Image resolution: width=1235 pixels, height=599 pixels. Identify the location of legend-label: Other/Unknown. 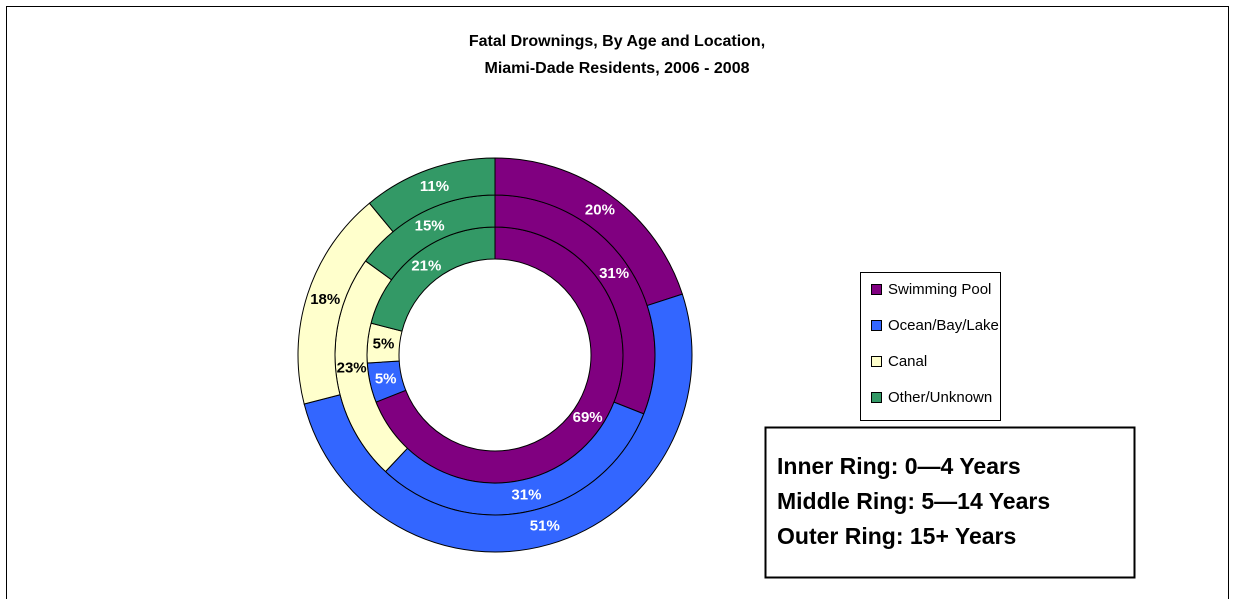
(940, 397).